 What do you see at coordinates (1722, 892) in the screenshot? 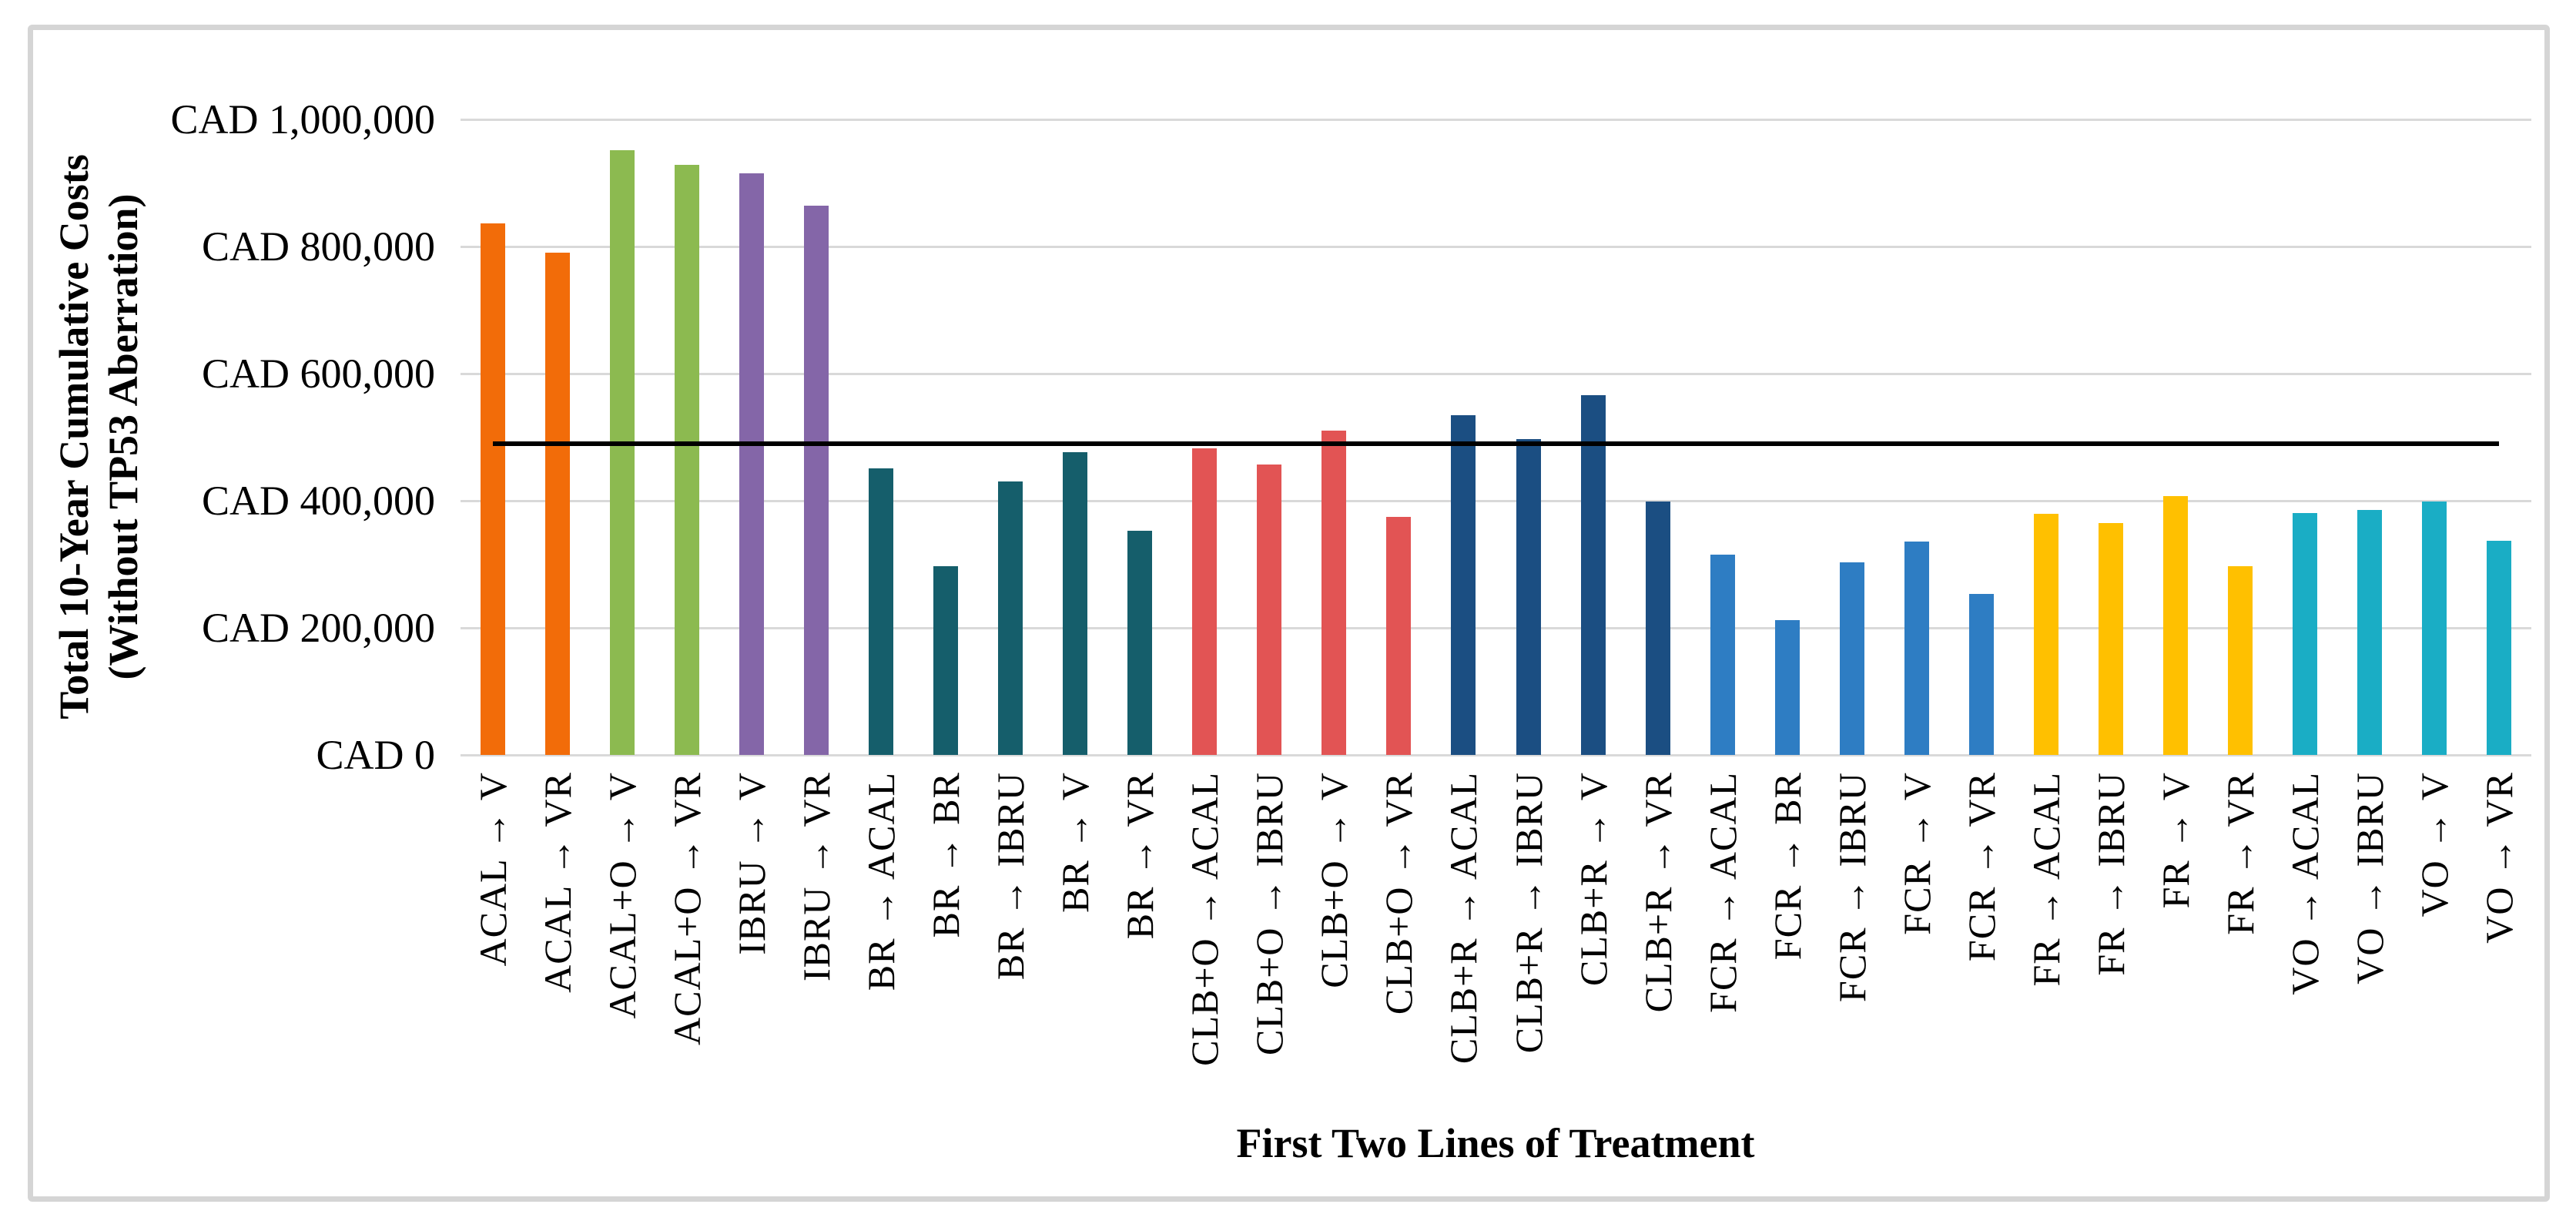
I see `x-tick-label: FCR → ACAL` at bounding box center [1722, 892].